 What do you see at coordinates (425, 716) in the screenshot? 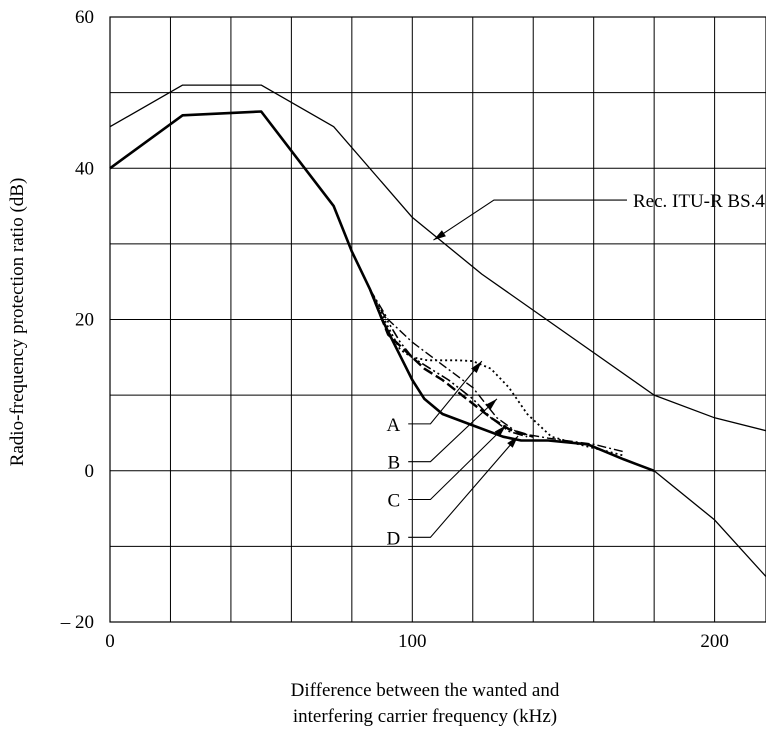
I see `x-axis-label-line2: interfering carrier frequency (kHz)` at bounding box center [425, 716].